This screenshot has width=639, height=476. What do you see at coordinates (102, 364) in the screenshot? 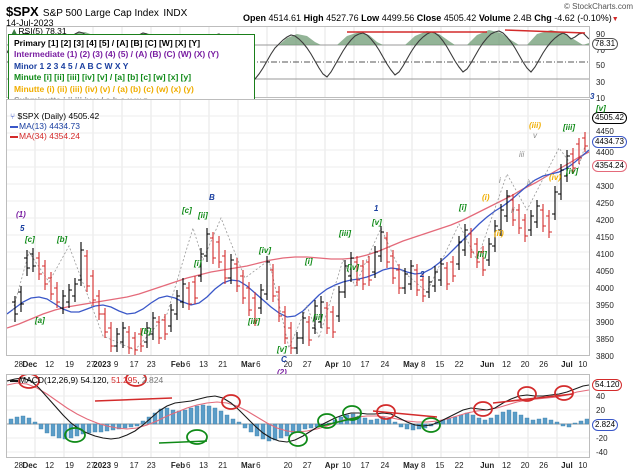
I see `x-tick-2023: 2023` at bounding box center [102, 364].